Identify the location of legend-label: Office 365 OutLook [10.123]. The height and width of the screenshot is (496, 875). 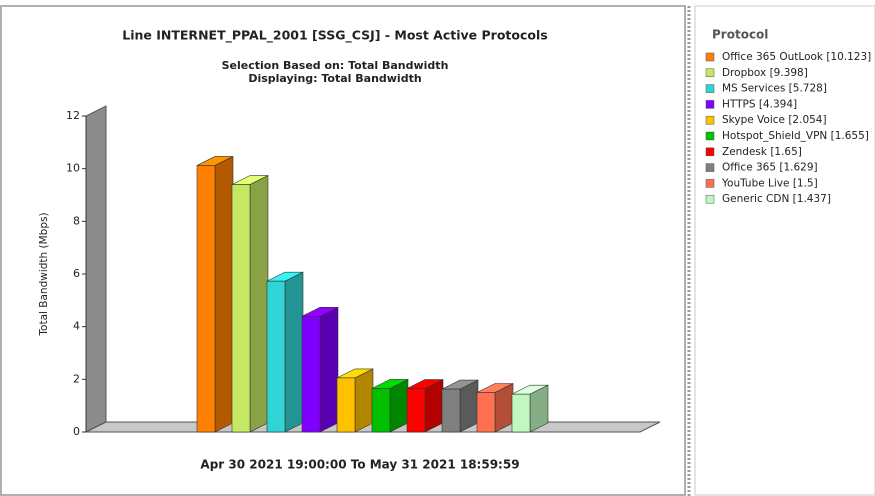
(796, 57).